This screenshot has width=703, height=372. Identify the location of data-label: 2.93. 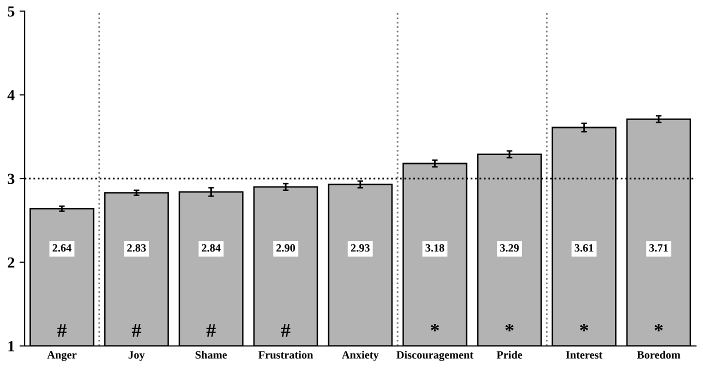
(360, 248).